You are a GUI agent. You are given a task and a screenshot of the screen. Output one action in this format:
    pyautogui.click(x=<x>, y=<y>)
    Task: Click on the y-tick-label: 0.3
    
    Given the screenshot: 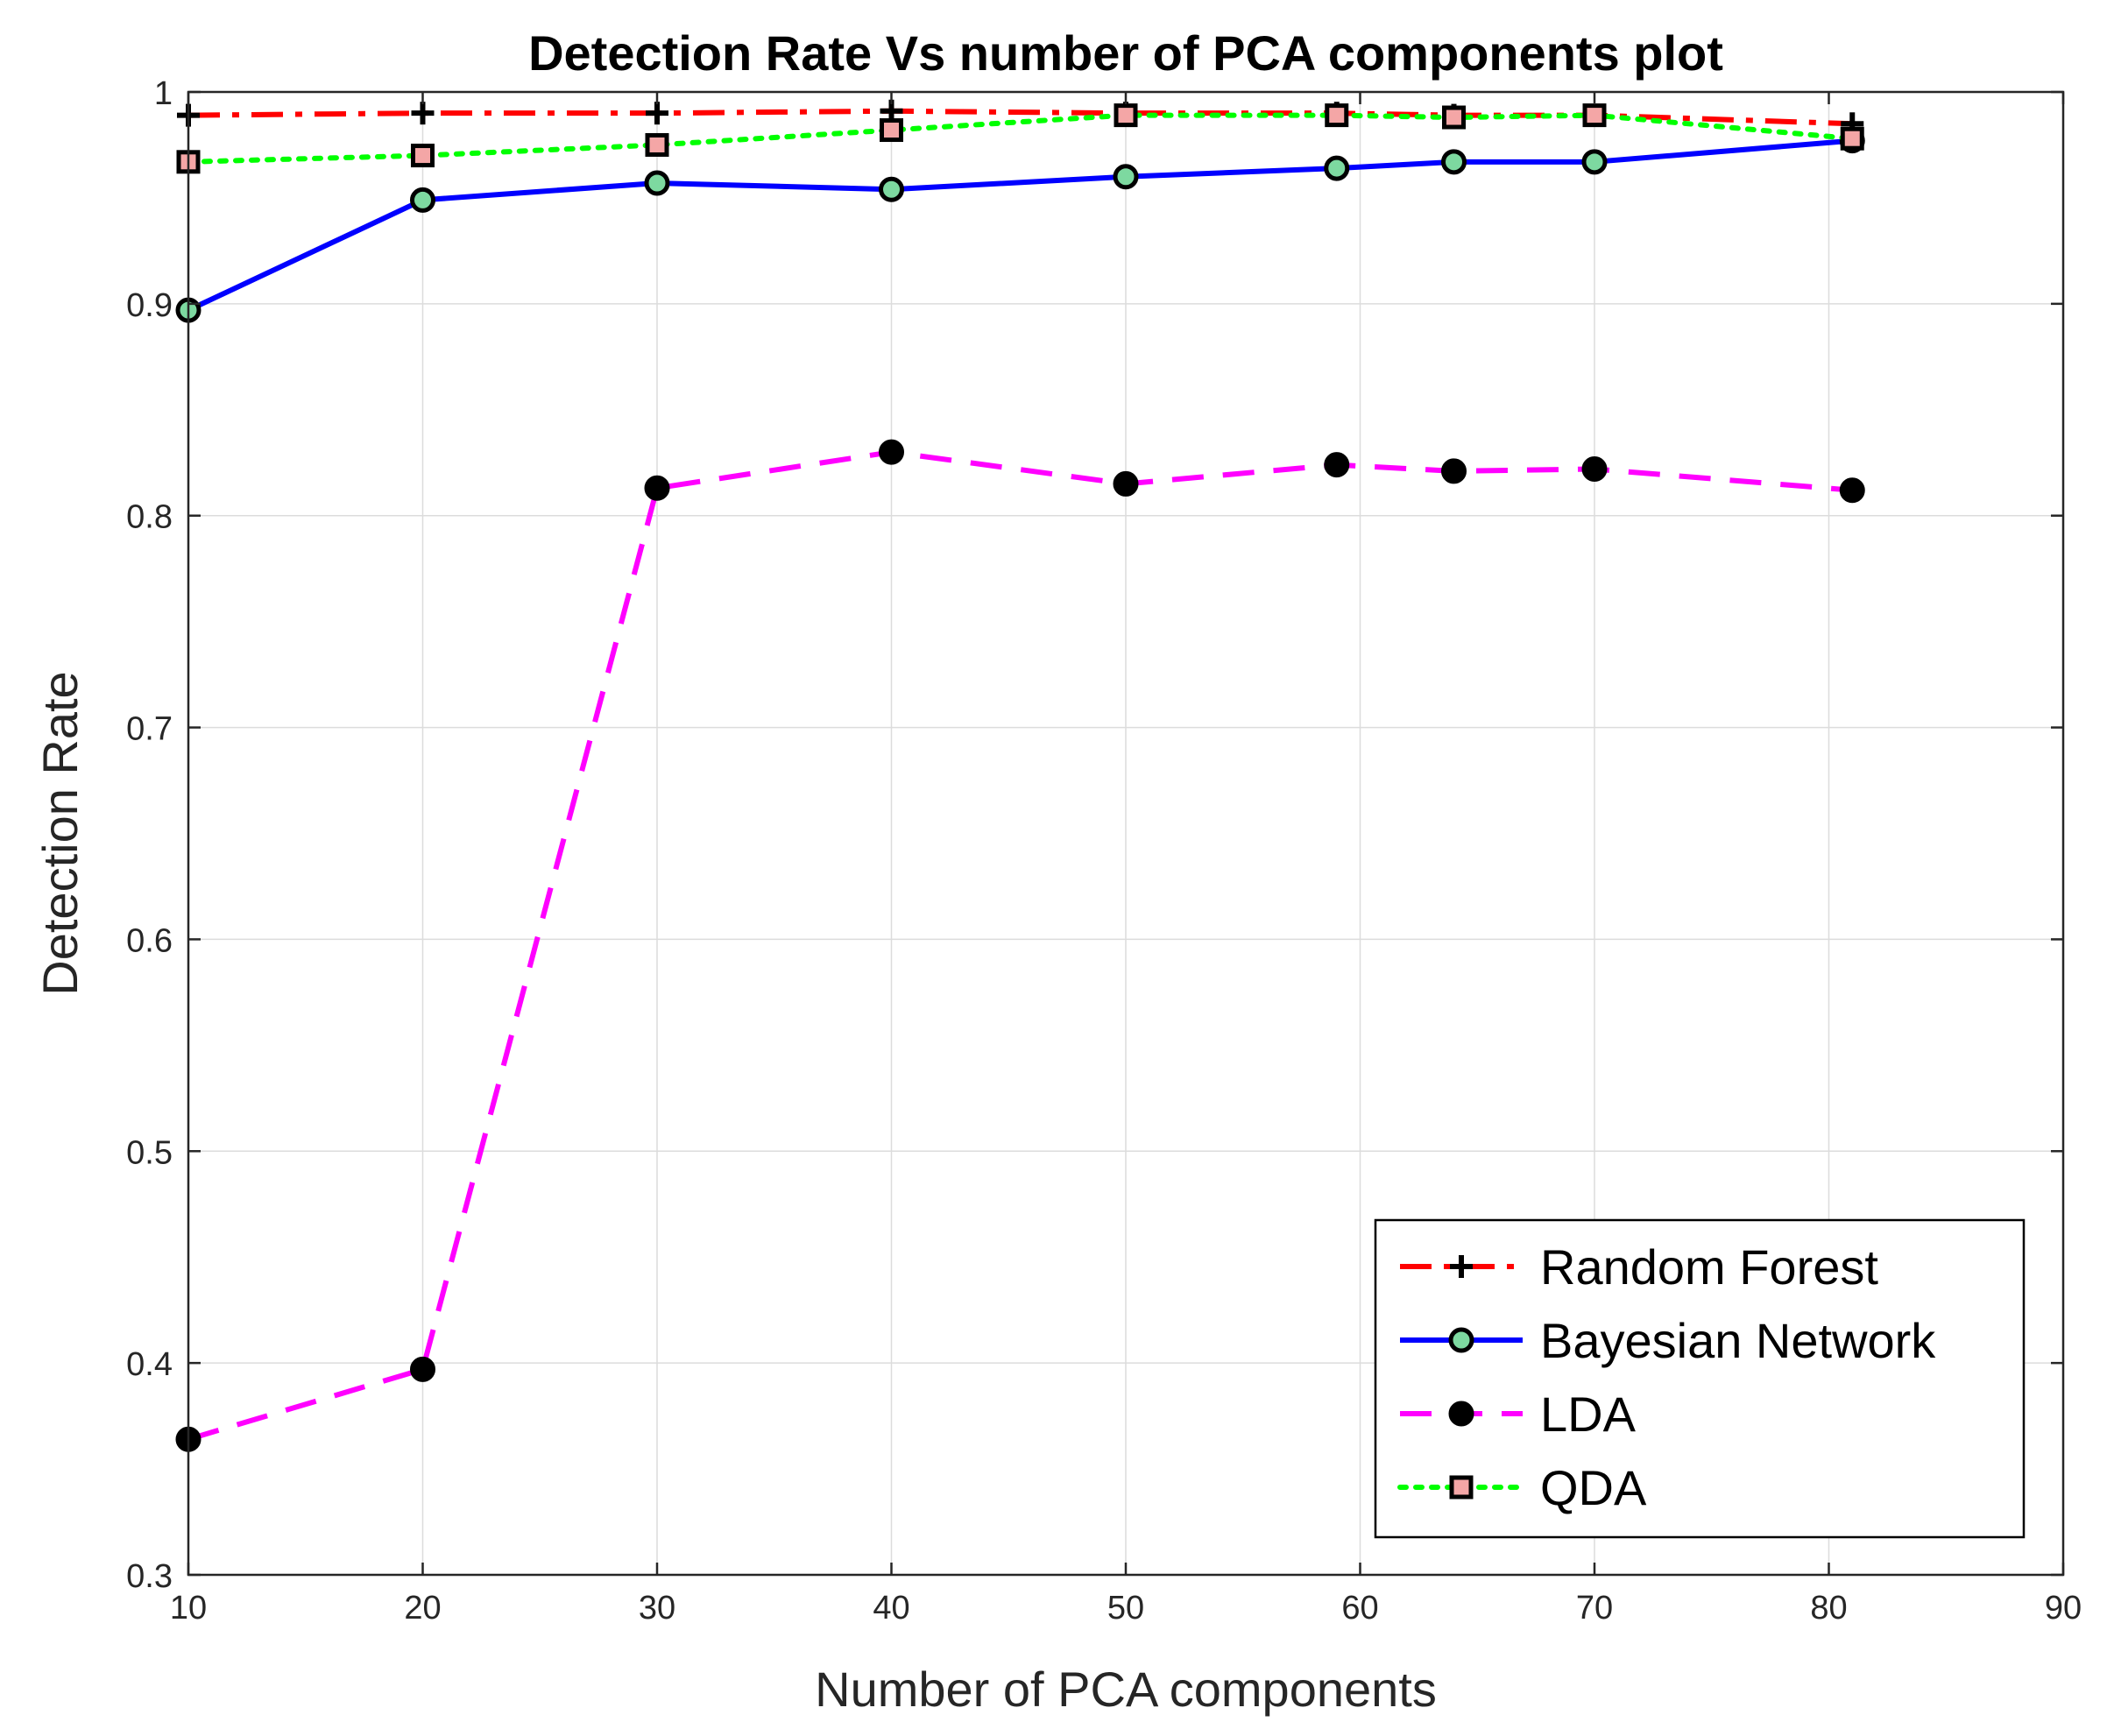 What is the action you would take?
    pyautogui.click(x=149, y=1576)
    